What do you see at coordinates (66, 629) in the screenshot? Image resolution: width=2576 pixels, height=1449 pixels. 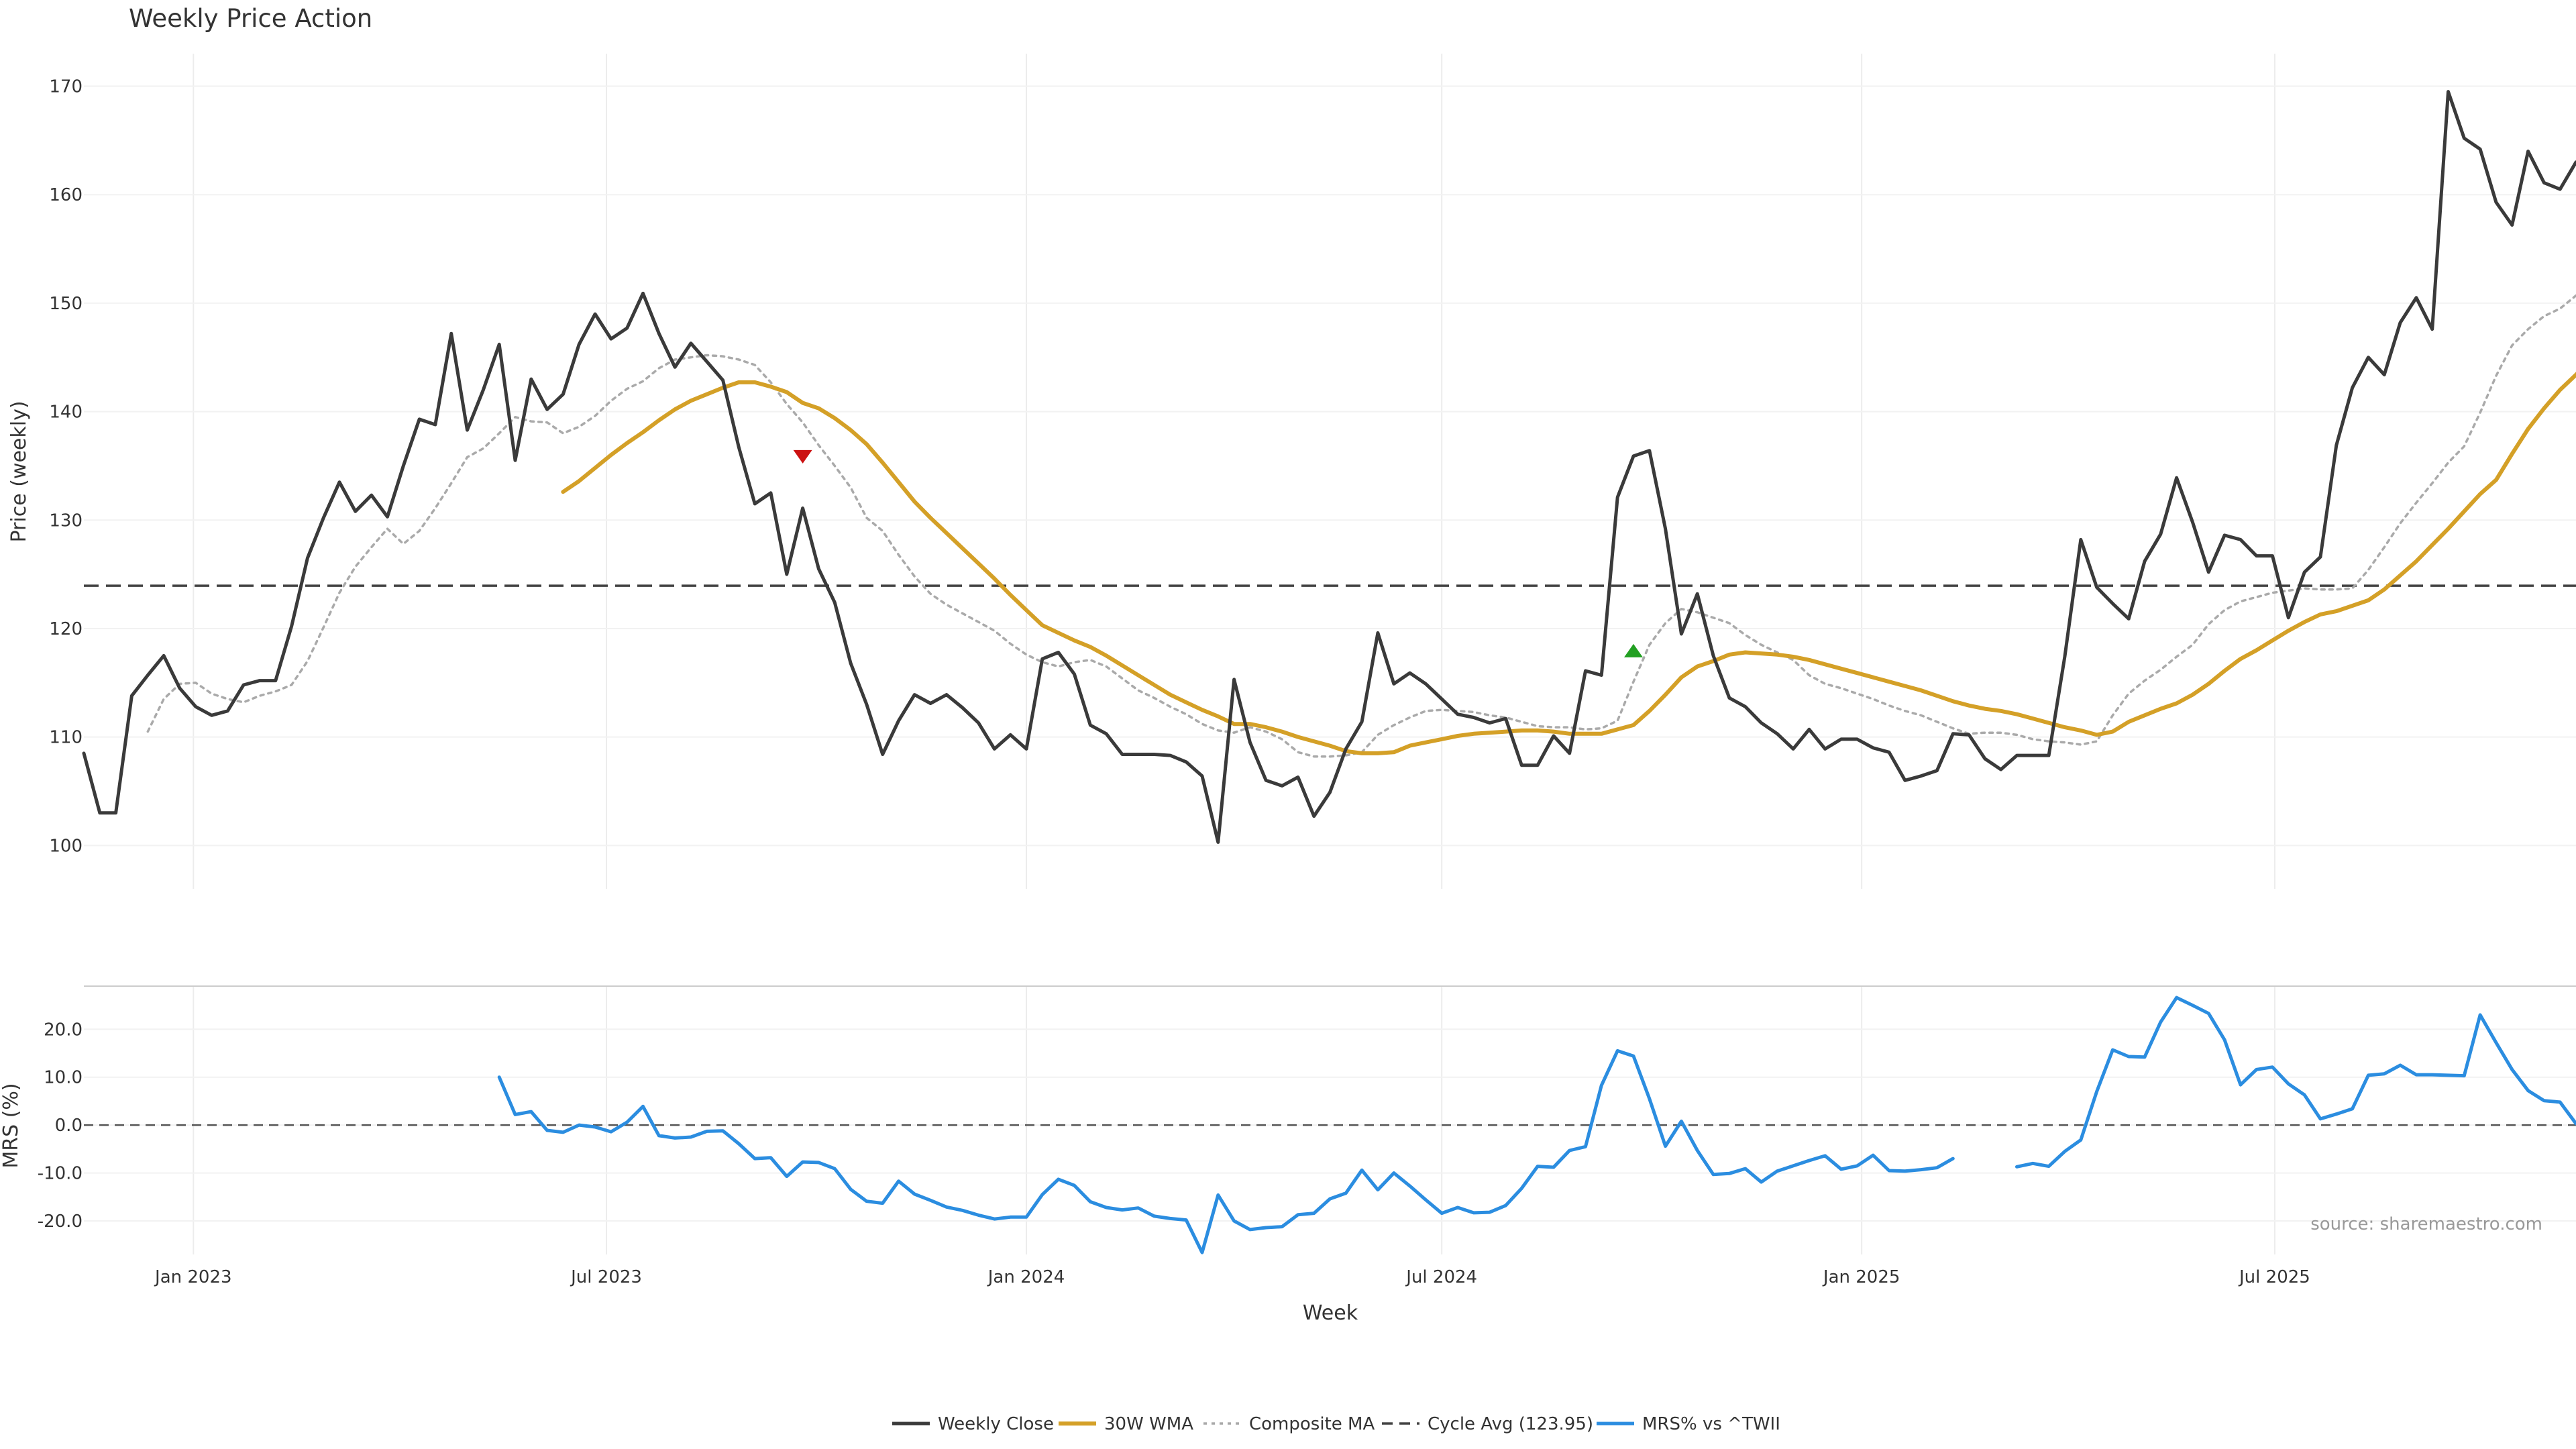 I see `price-y-tick-label: 120` at bounding box center [66, 629].